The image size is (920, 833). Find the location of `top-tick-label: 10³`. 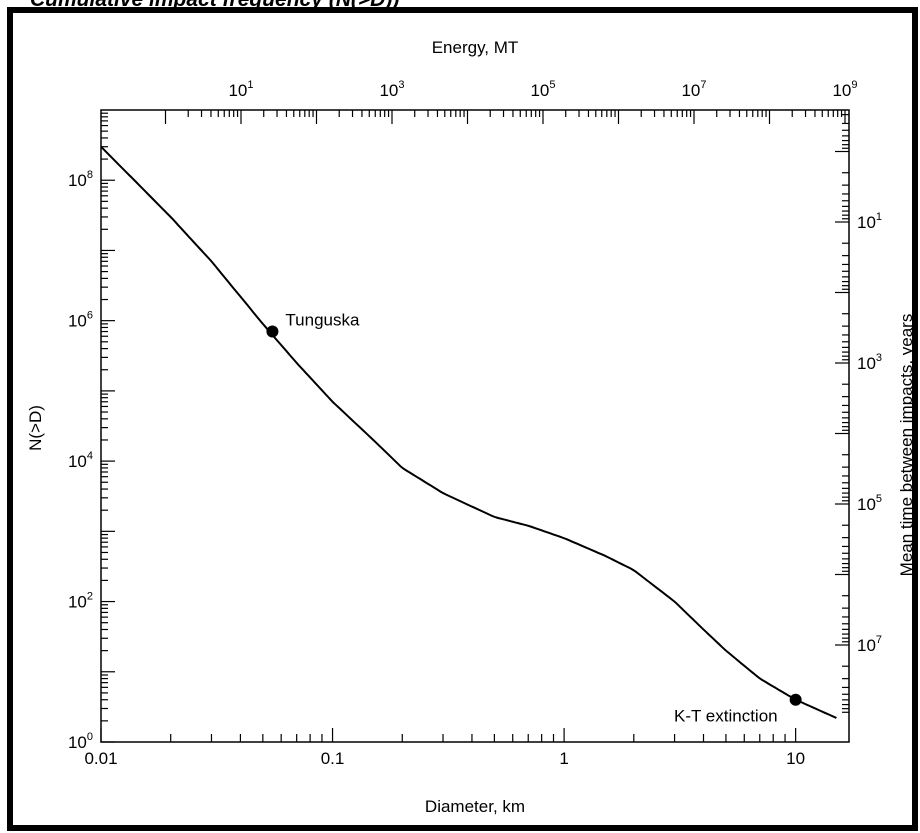

top-tick-label: 10³ is located at coordinates (391, 89).